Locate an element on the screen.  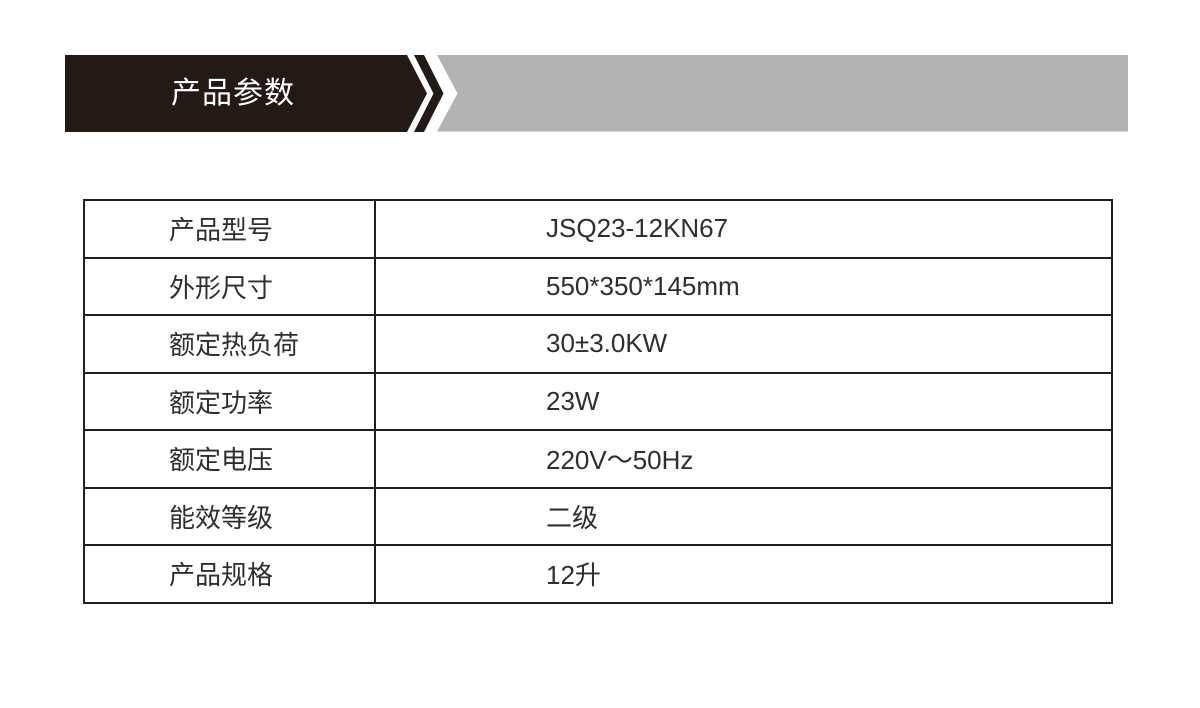
table-row: 产品型号 JSQ23-12KN67 is located at coordinates (598, 229).